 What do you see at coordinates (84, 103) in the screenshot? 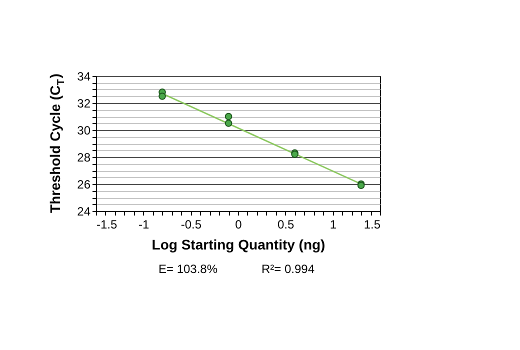
I see `y-tick-label: 32` at bounding box center [84, 103].